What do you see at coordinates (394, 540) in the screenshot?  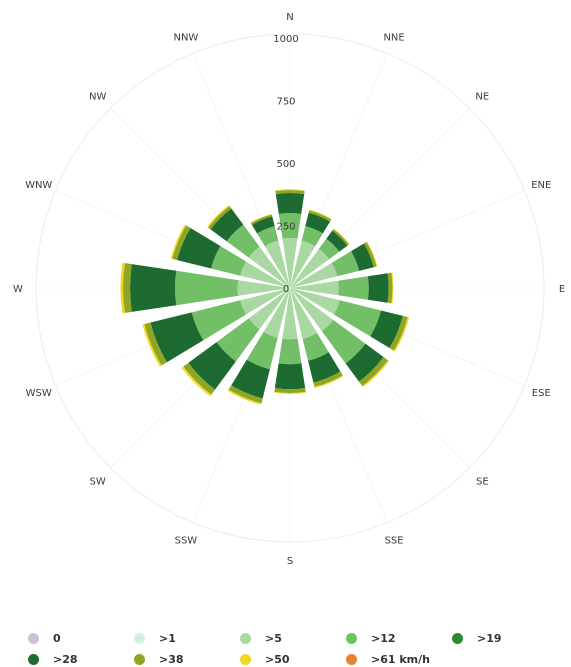 I see `direction-label: SSE` at bounding box center [394, 540].